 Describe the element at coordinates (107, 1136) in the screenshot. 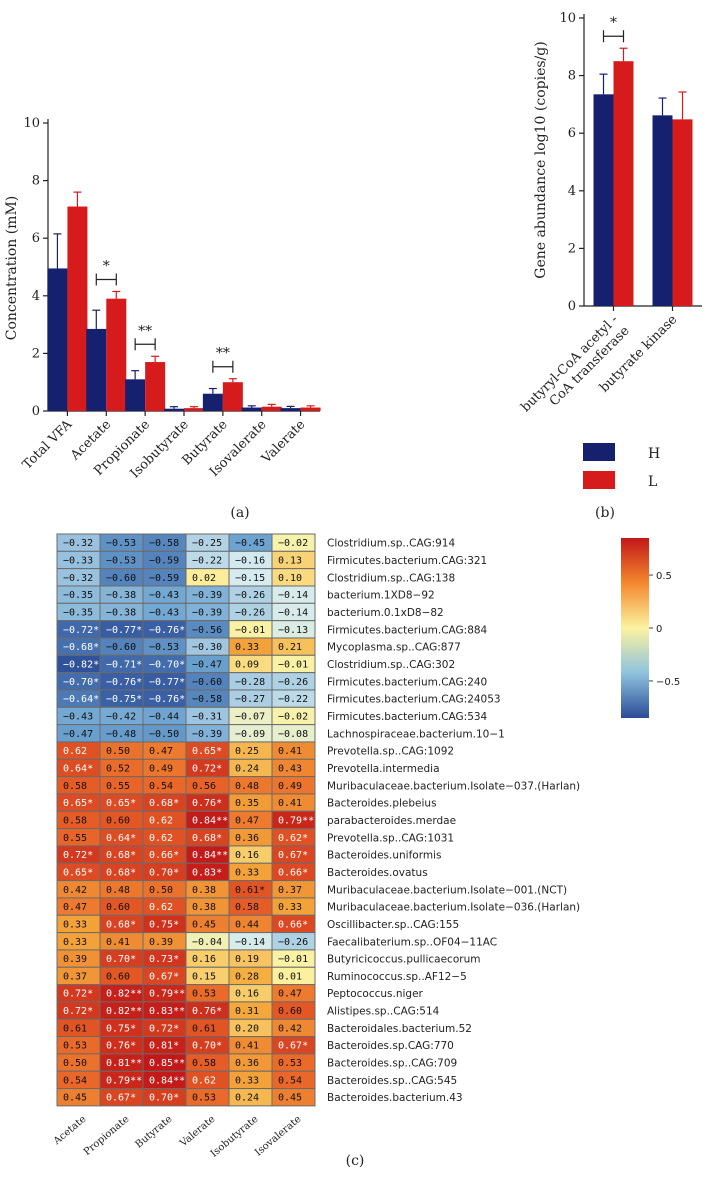

I see `heatmap-column-label: Propionate` at that location.